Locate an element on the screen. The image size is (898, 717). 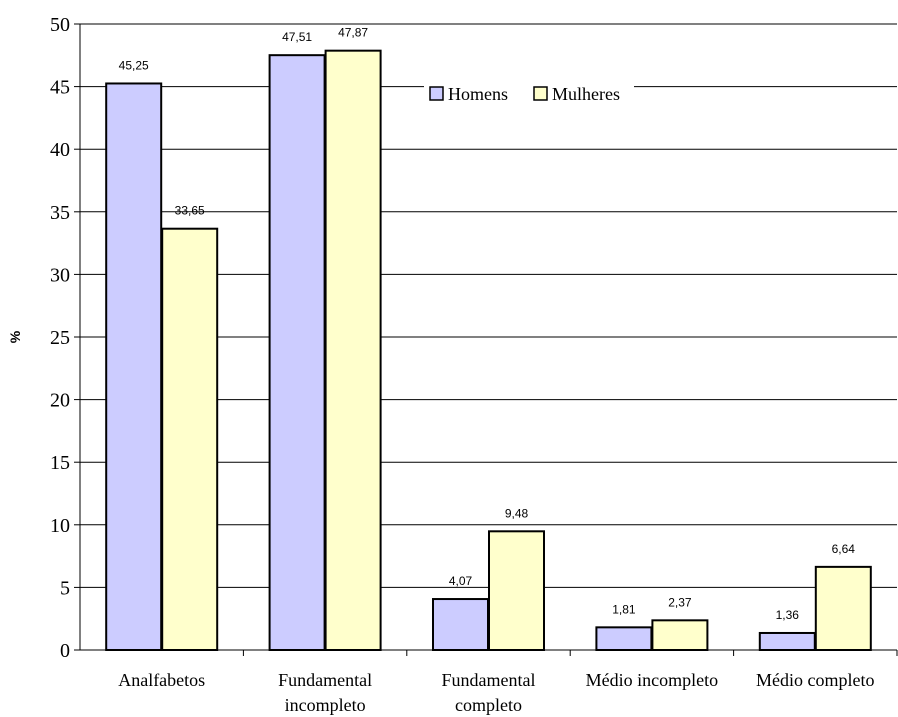
y-tick-label: 15 is located at coordinates (60, 463).